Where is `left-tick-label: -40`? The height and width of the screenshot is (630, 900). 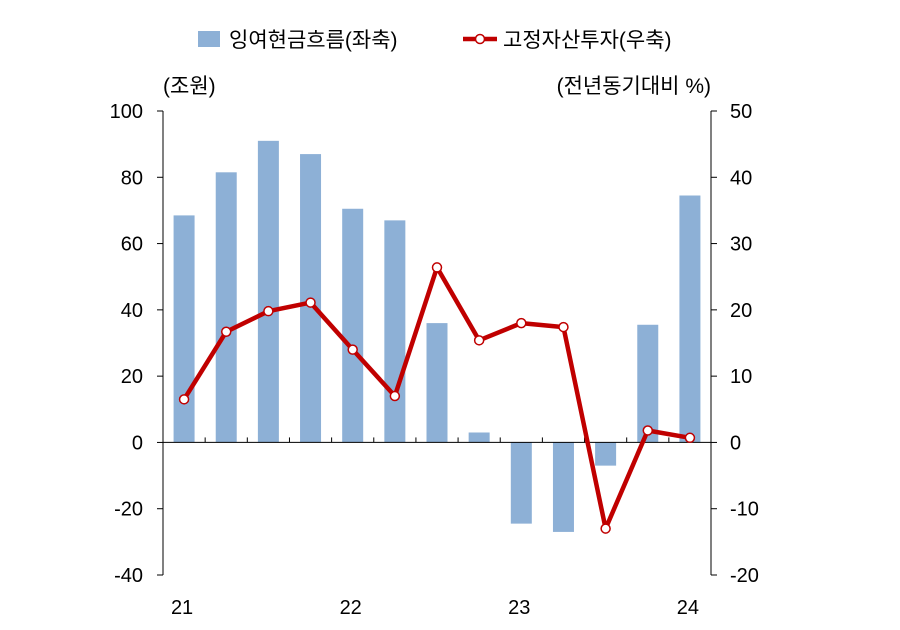
left-tick-label: -40 is located at coordinates (128, 576).